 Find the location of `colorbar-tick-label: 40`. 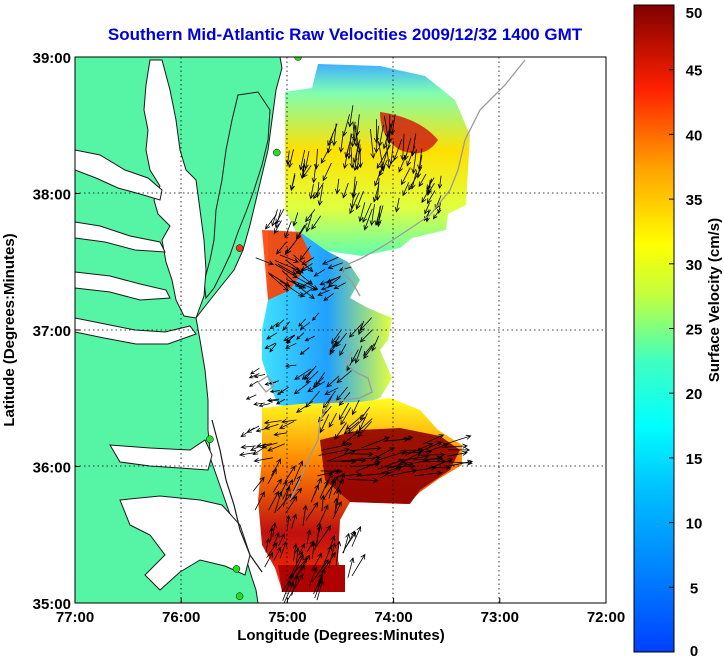

colorbar-tick-label: 40 is located at coordinates (694, 135).